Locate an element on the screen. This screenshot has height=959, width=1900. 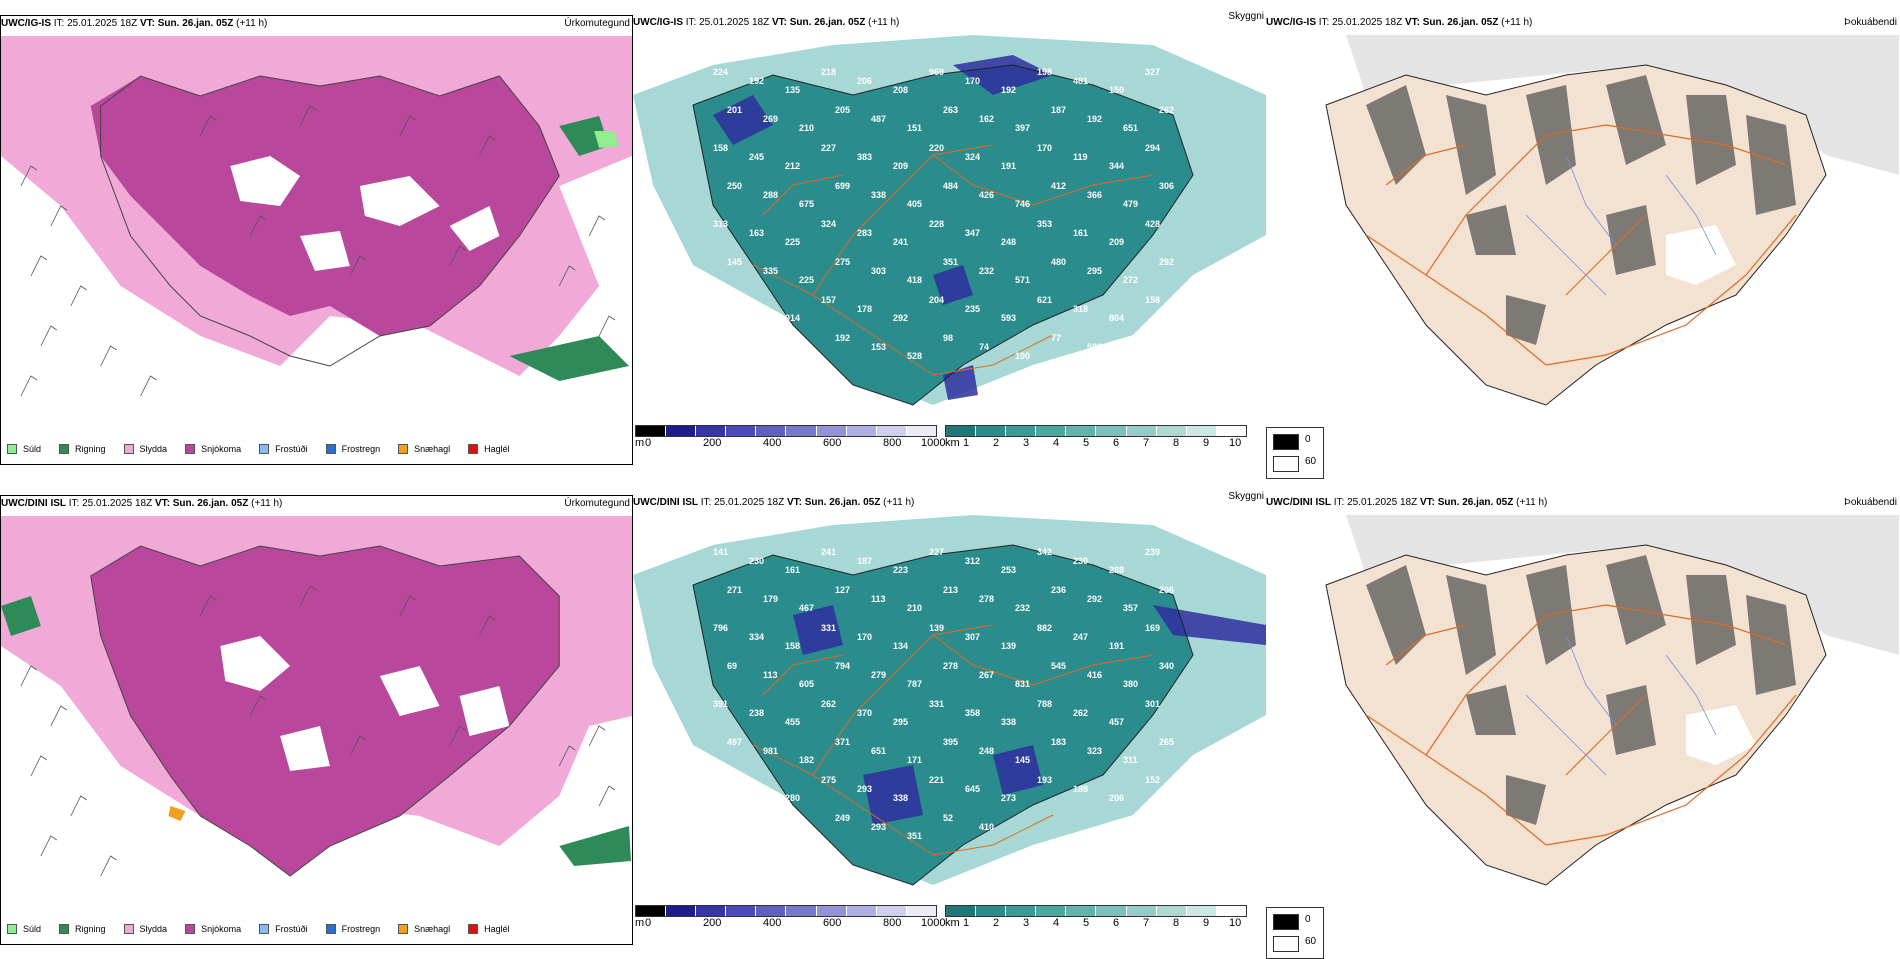
ceiling-label: 794 is located at coordinates (842, 666).